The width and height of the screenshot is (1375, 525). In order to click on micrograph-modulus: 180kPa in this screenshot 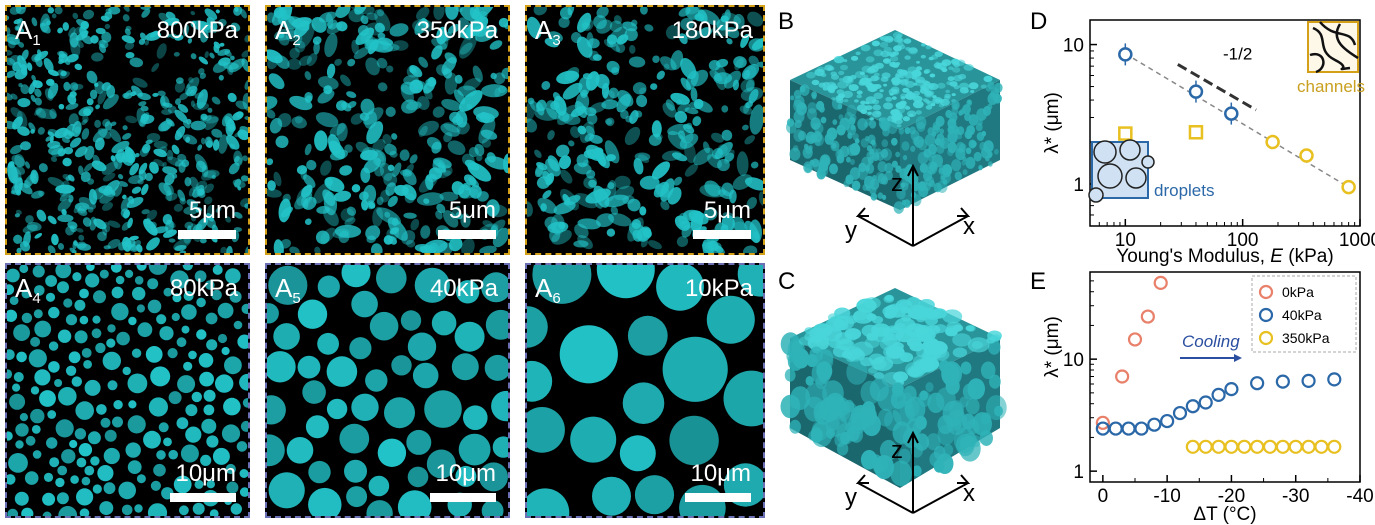, I will do `click(712, 30)`.